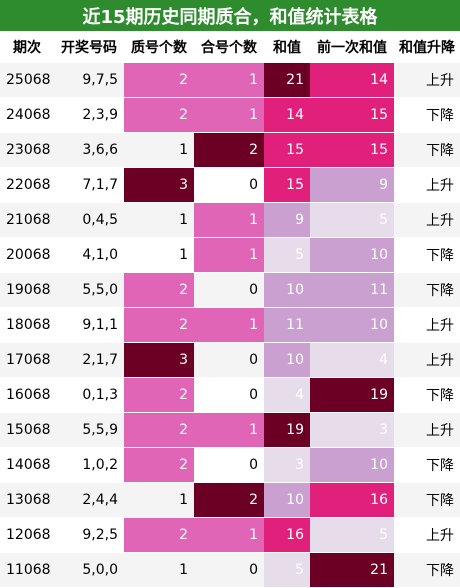  What do you see at coordinates (287, 465) in the screenshot?
I see `cell-sum: 3` at bounding box center [287, 465].